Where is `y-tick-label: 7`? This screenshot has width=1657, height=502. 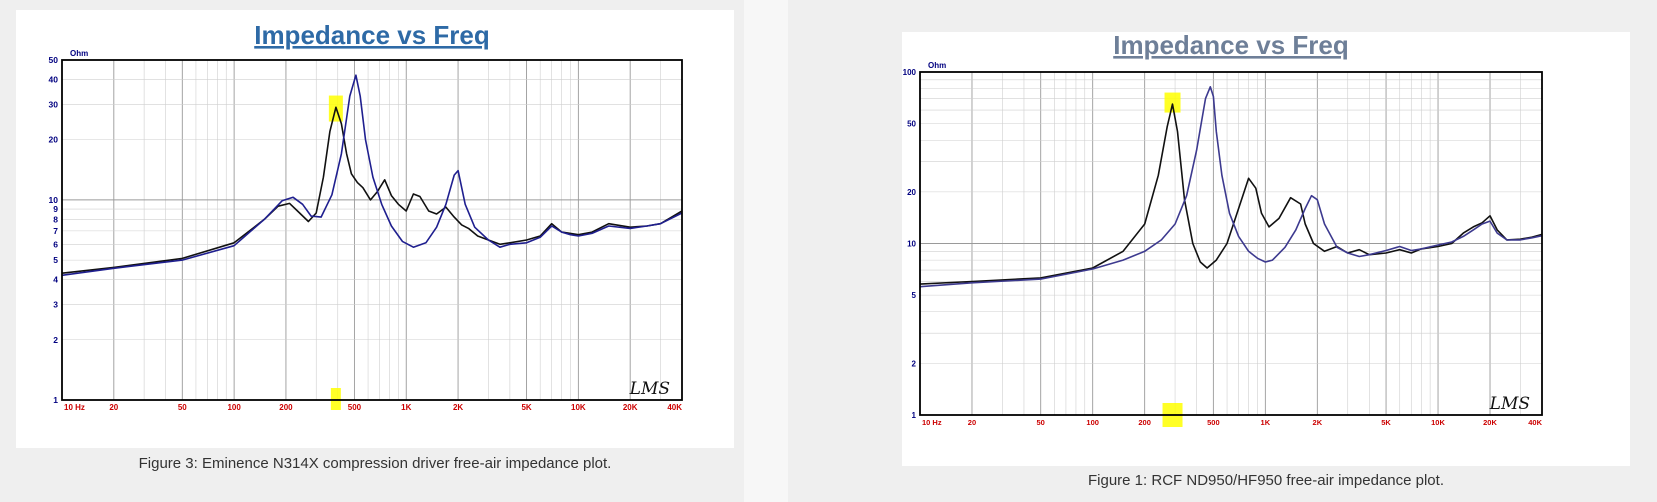 y-tick-label: 7 is located at coordinates (55, 231).